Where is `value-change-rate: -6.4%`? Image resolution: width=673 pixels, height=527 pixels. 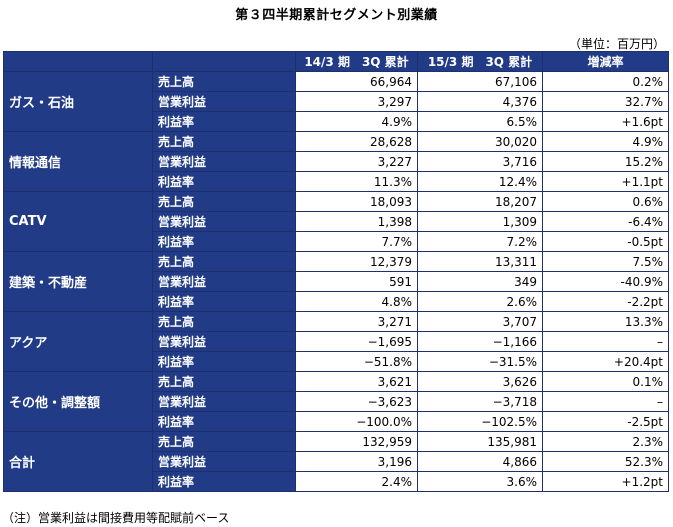
value-change-rate: -6.4% is located at coordinates (605, 221).